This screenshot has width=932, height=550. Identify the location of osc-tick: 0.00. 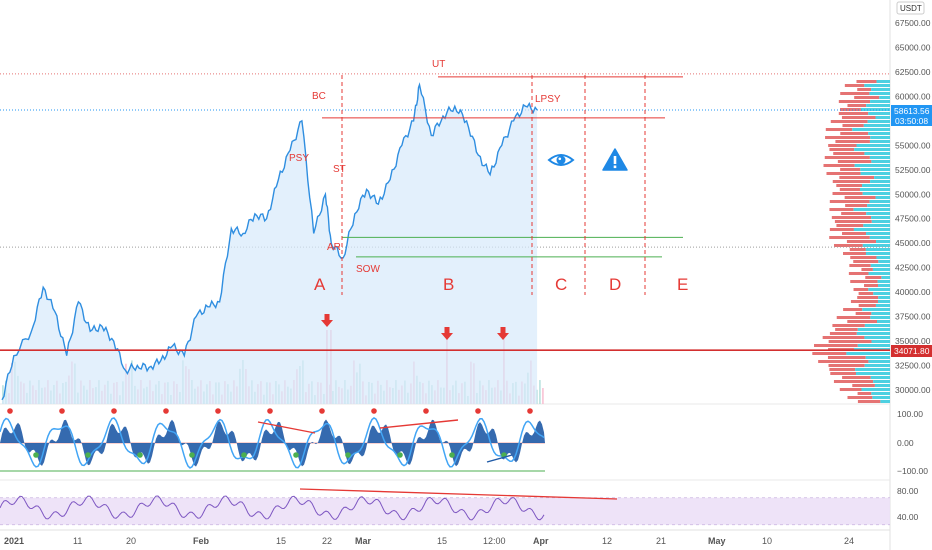
(905, 443).